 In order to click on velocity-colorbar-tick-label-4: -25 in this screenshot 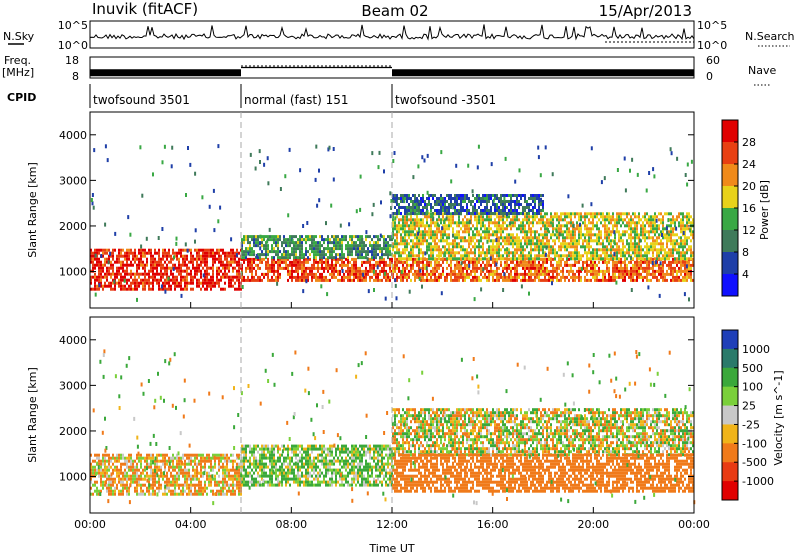, I will do `click(751, 424)`.